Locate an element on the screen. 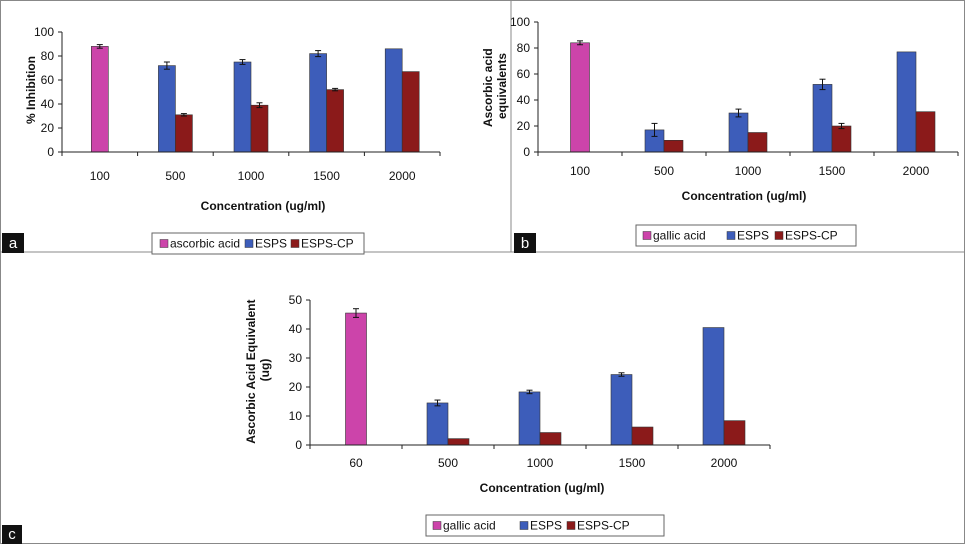  panel-b-ylabel: Ascorbic acid equivalents is located at coordinates (495, 86).